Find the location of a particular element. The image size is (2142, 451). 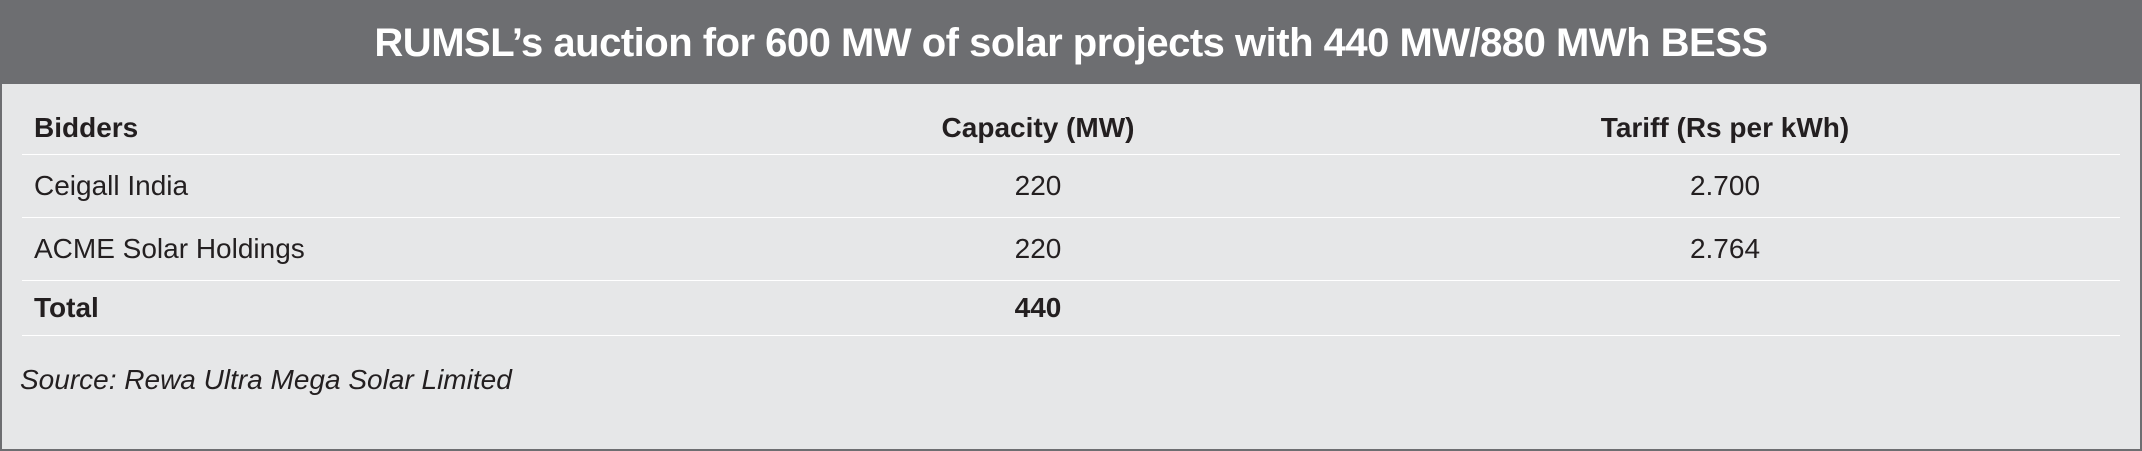

column-header: Capacity (MW) is located at coordinates (1038, 128).